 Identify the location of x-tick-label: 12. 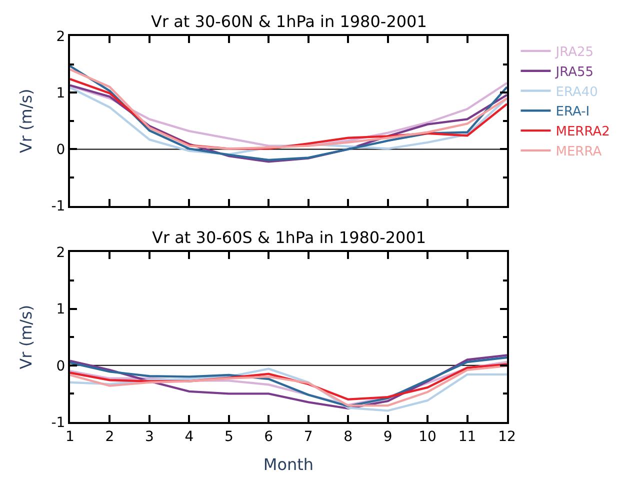
(507, 436).